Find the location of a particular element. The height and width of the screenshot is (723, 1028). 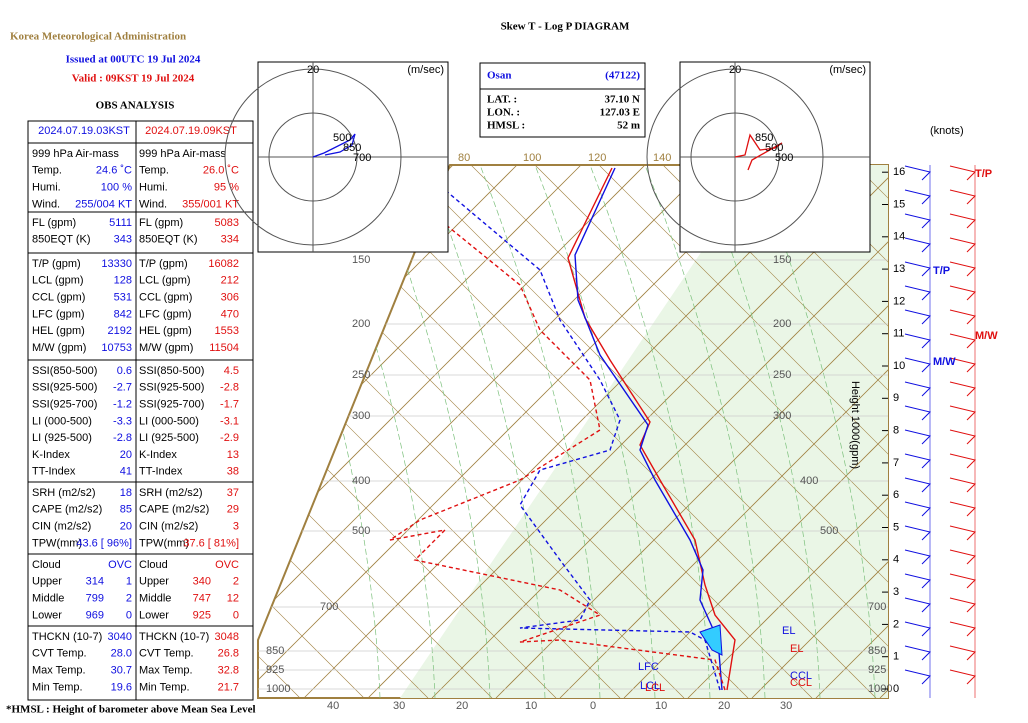

pressure-label: 200 is located at coordinates (782, 324).